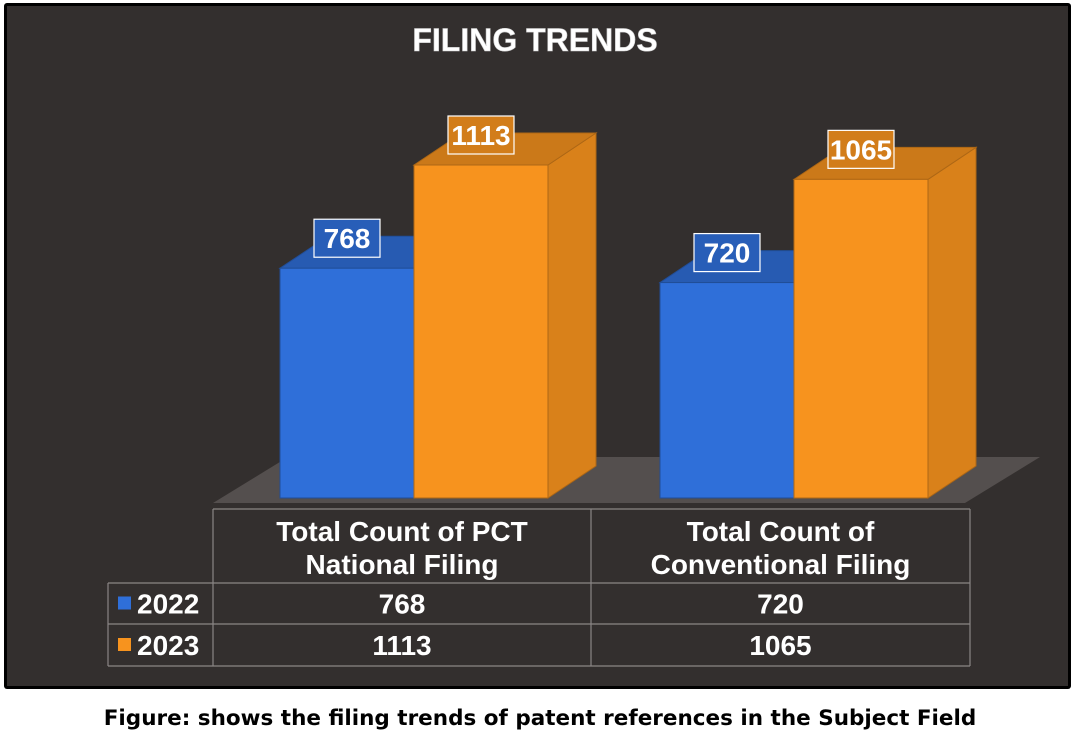 This screenshot has width=1080, height=750. Describe the element at coordinates (168, 645) in the screenshot. I see `legend-label-2023: 2023` at that location.